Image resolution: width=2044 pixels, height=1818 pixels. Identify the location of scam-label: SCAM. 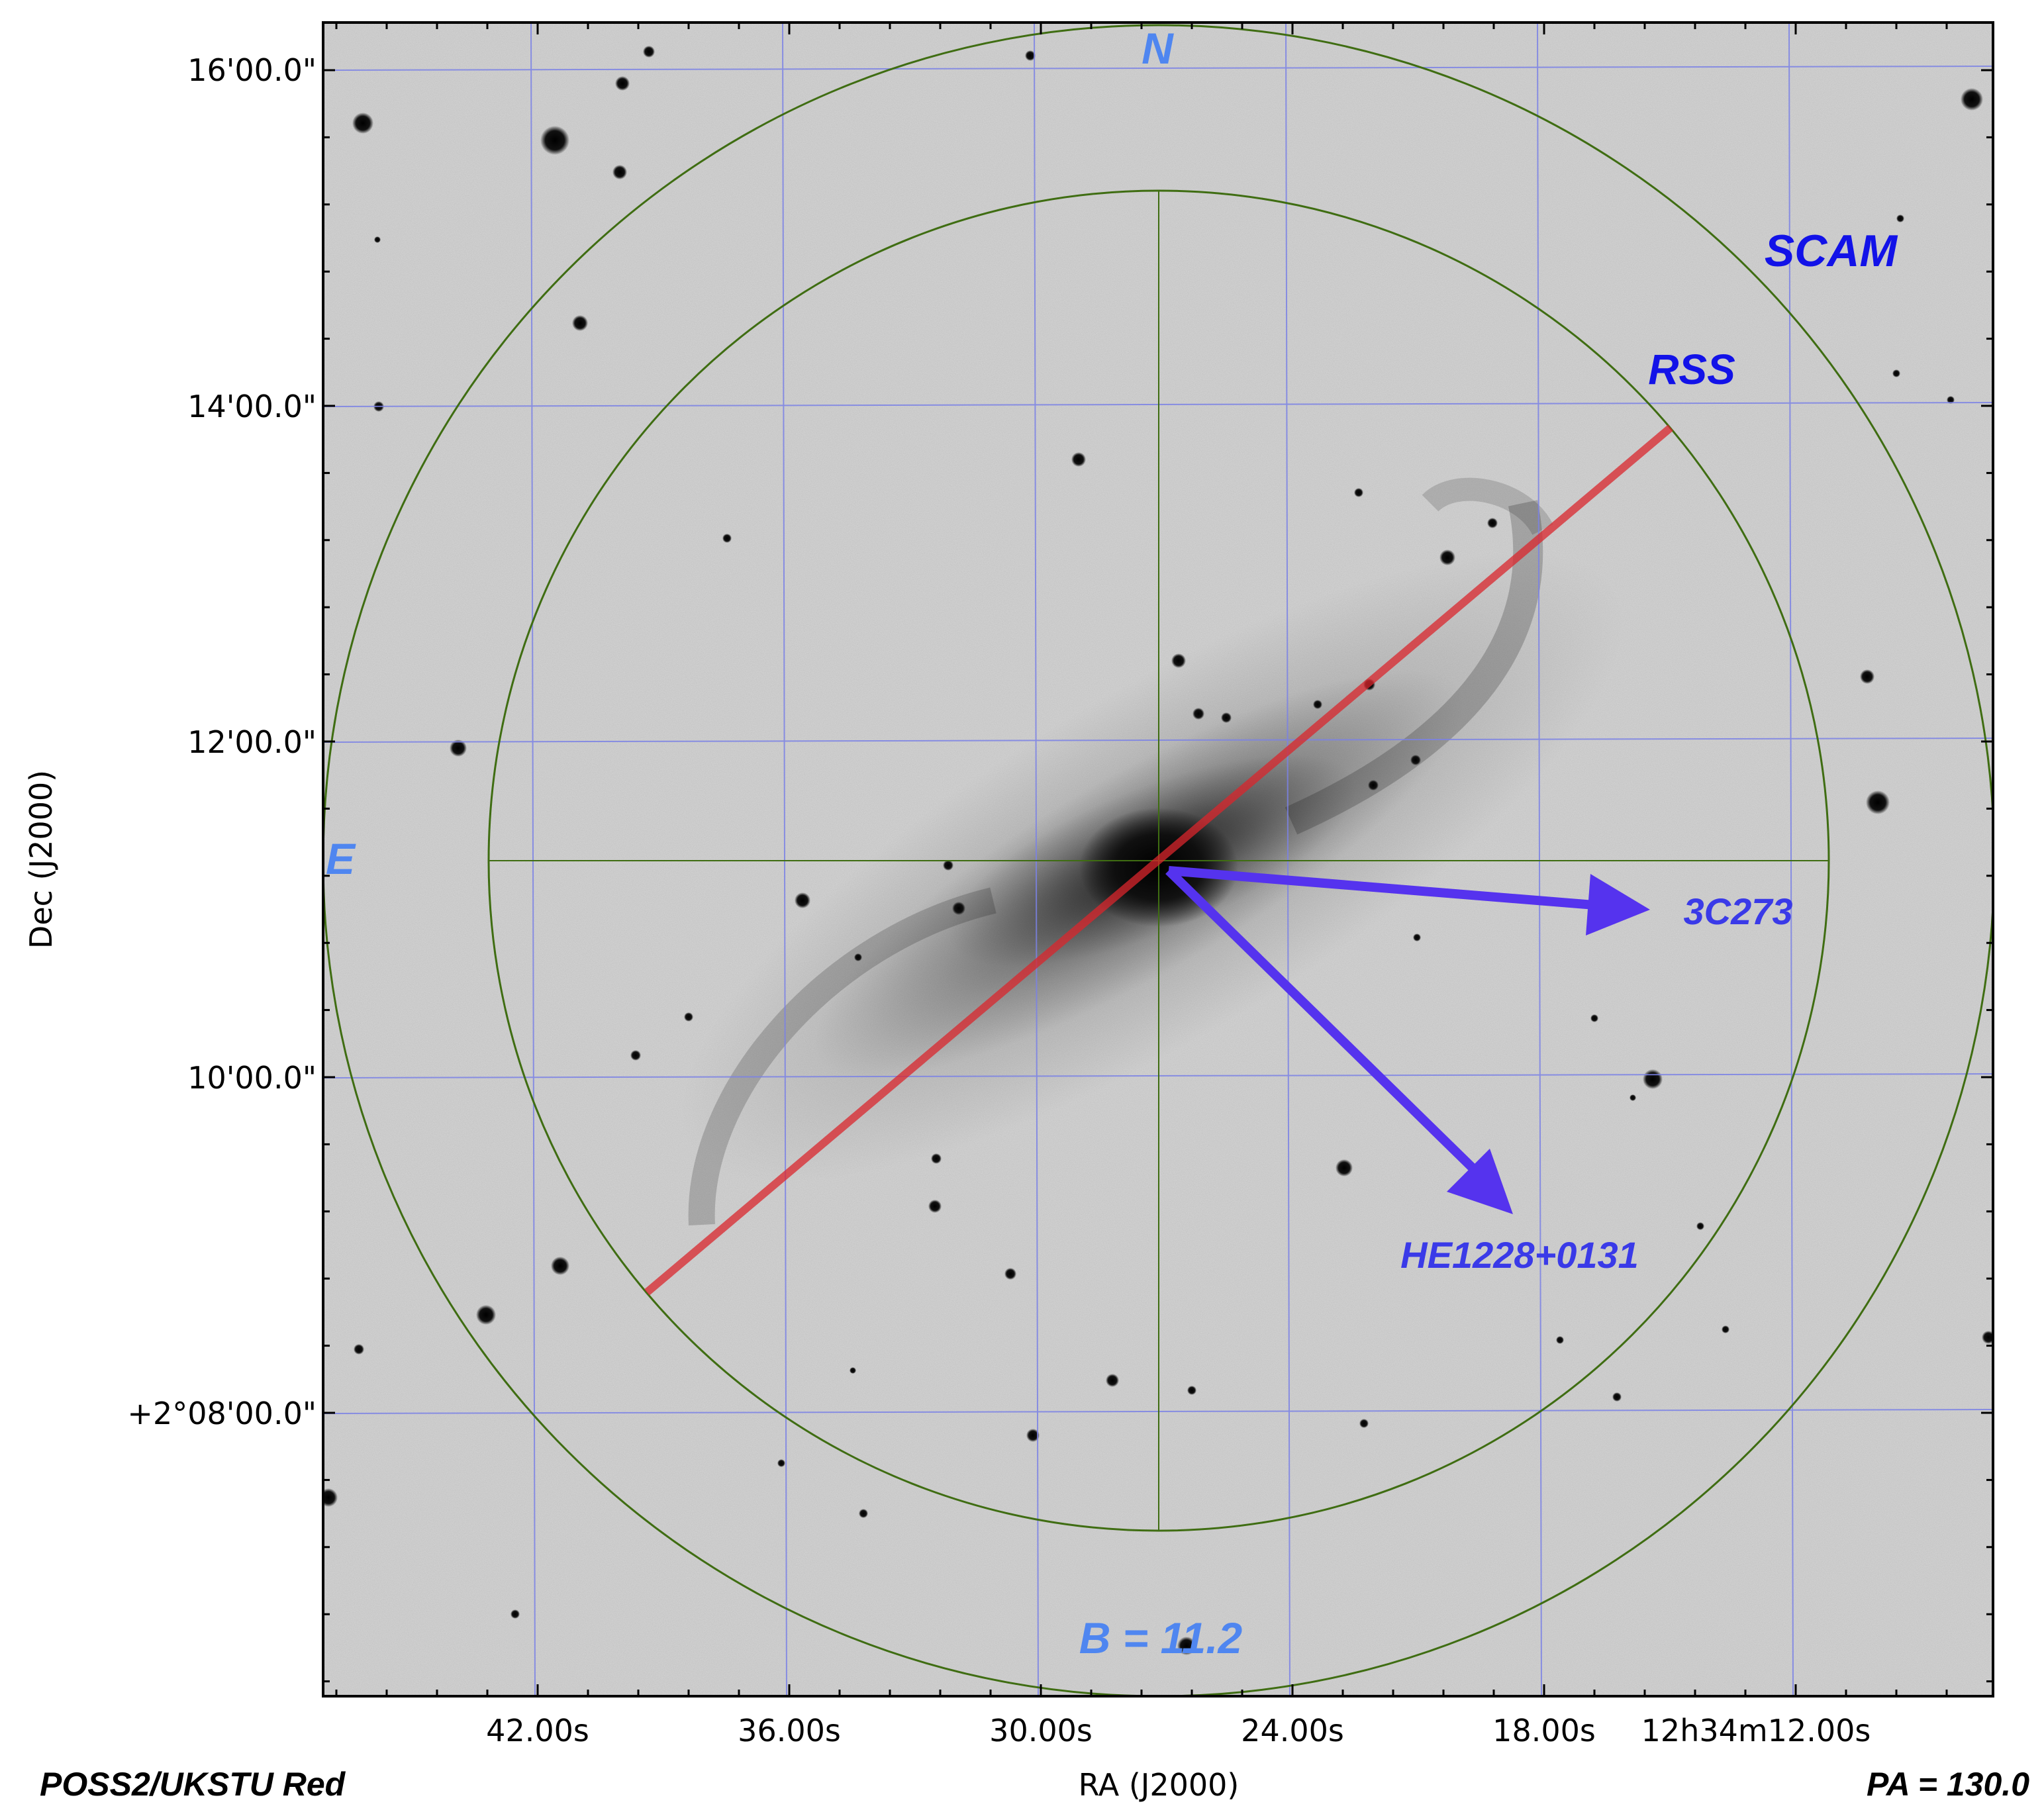
(1831, 251).